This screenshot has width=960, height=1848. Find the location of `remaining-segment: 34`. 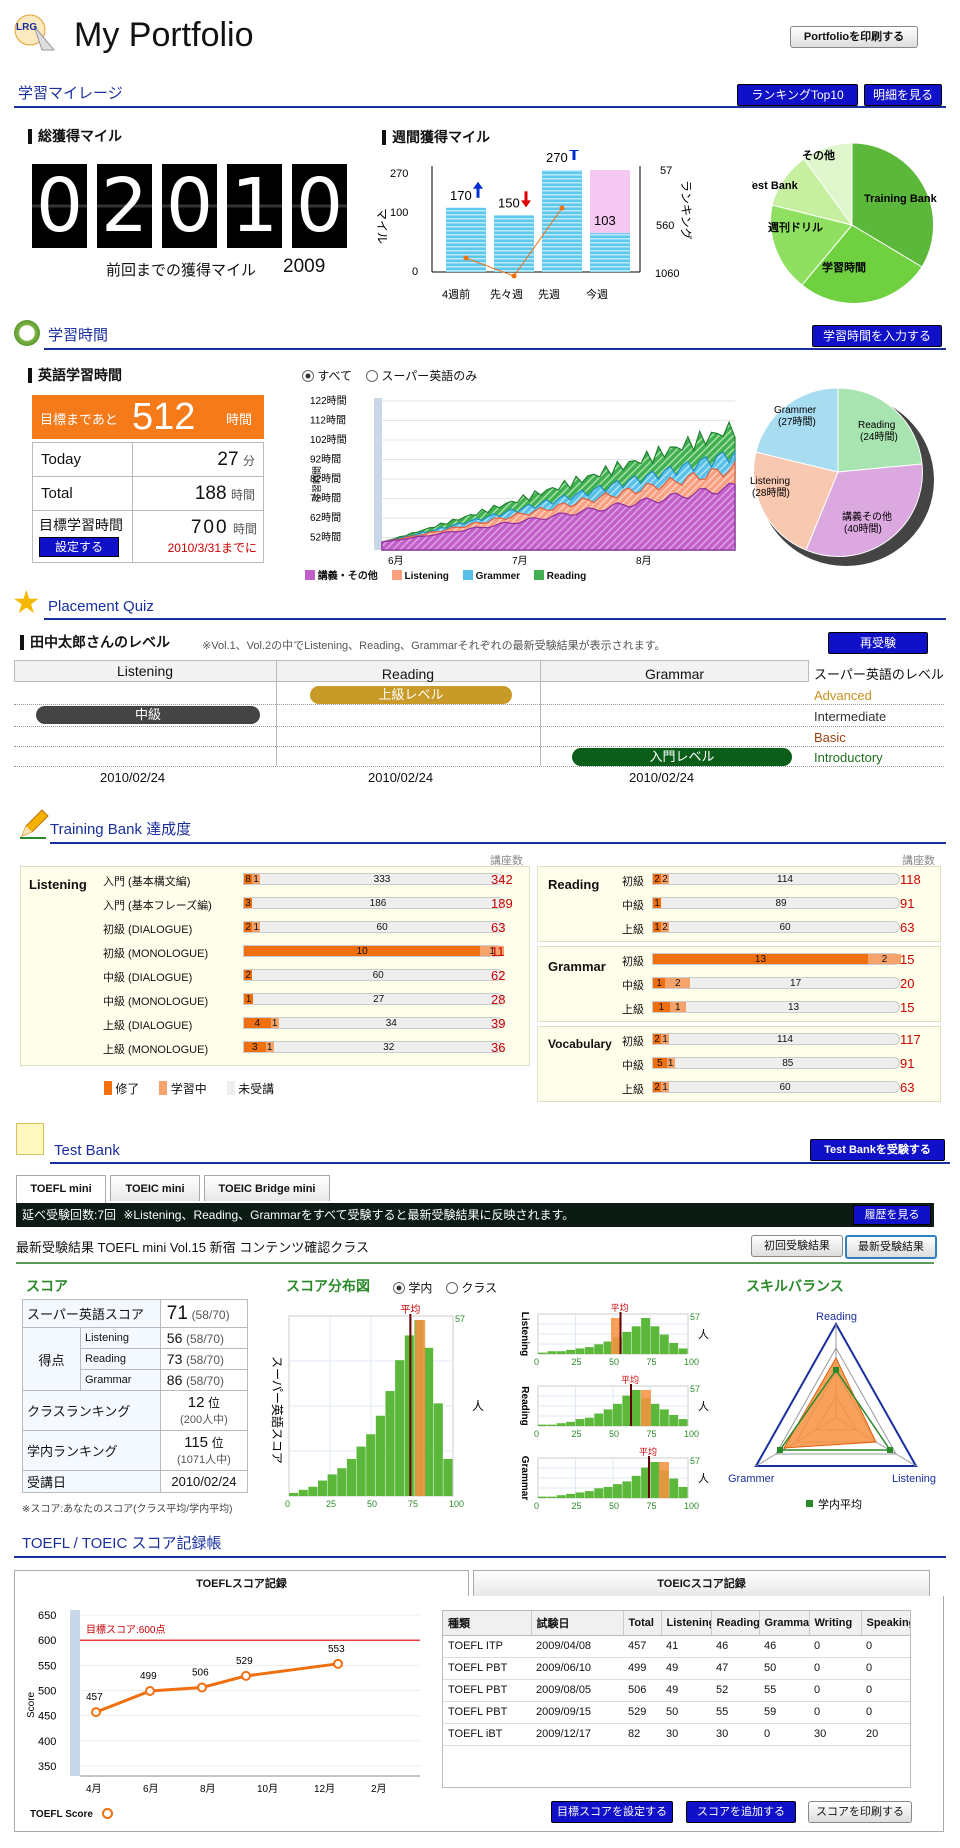

remaining-segment: 34 is located at coordinates (391, 1023).